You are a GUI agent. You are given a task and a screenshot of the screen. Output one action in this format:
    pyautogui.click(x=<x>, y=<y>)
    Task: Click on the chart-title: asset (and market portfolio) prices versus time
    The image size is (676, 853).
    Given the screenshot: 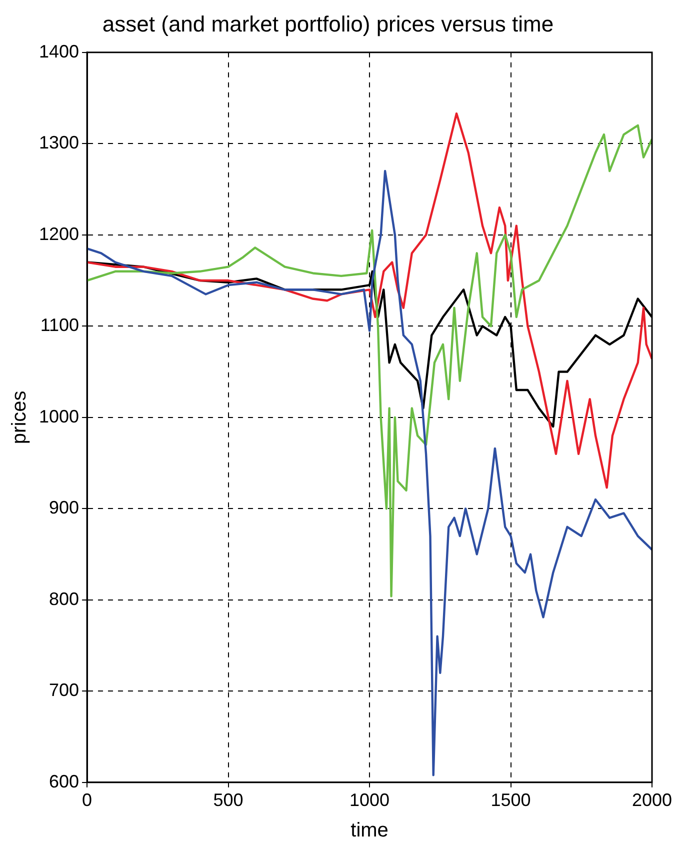 What is the action you would take?
    pyautogui.click(x=328, y=23)
    